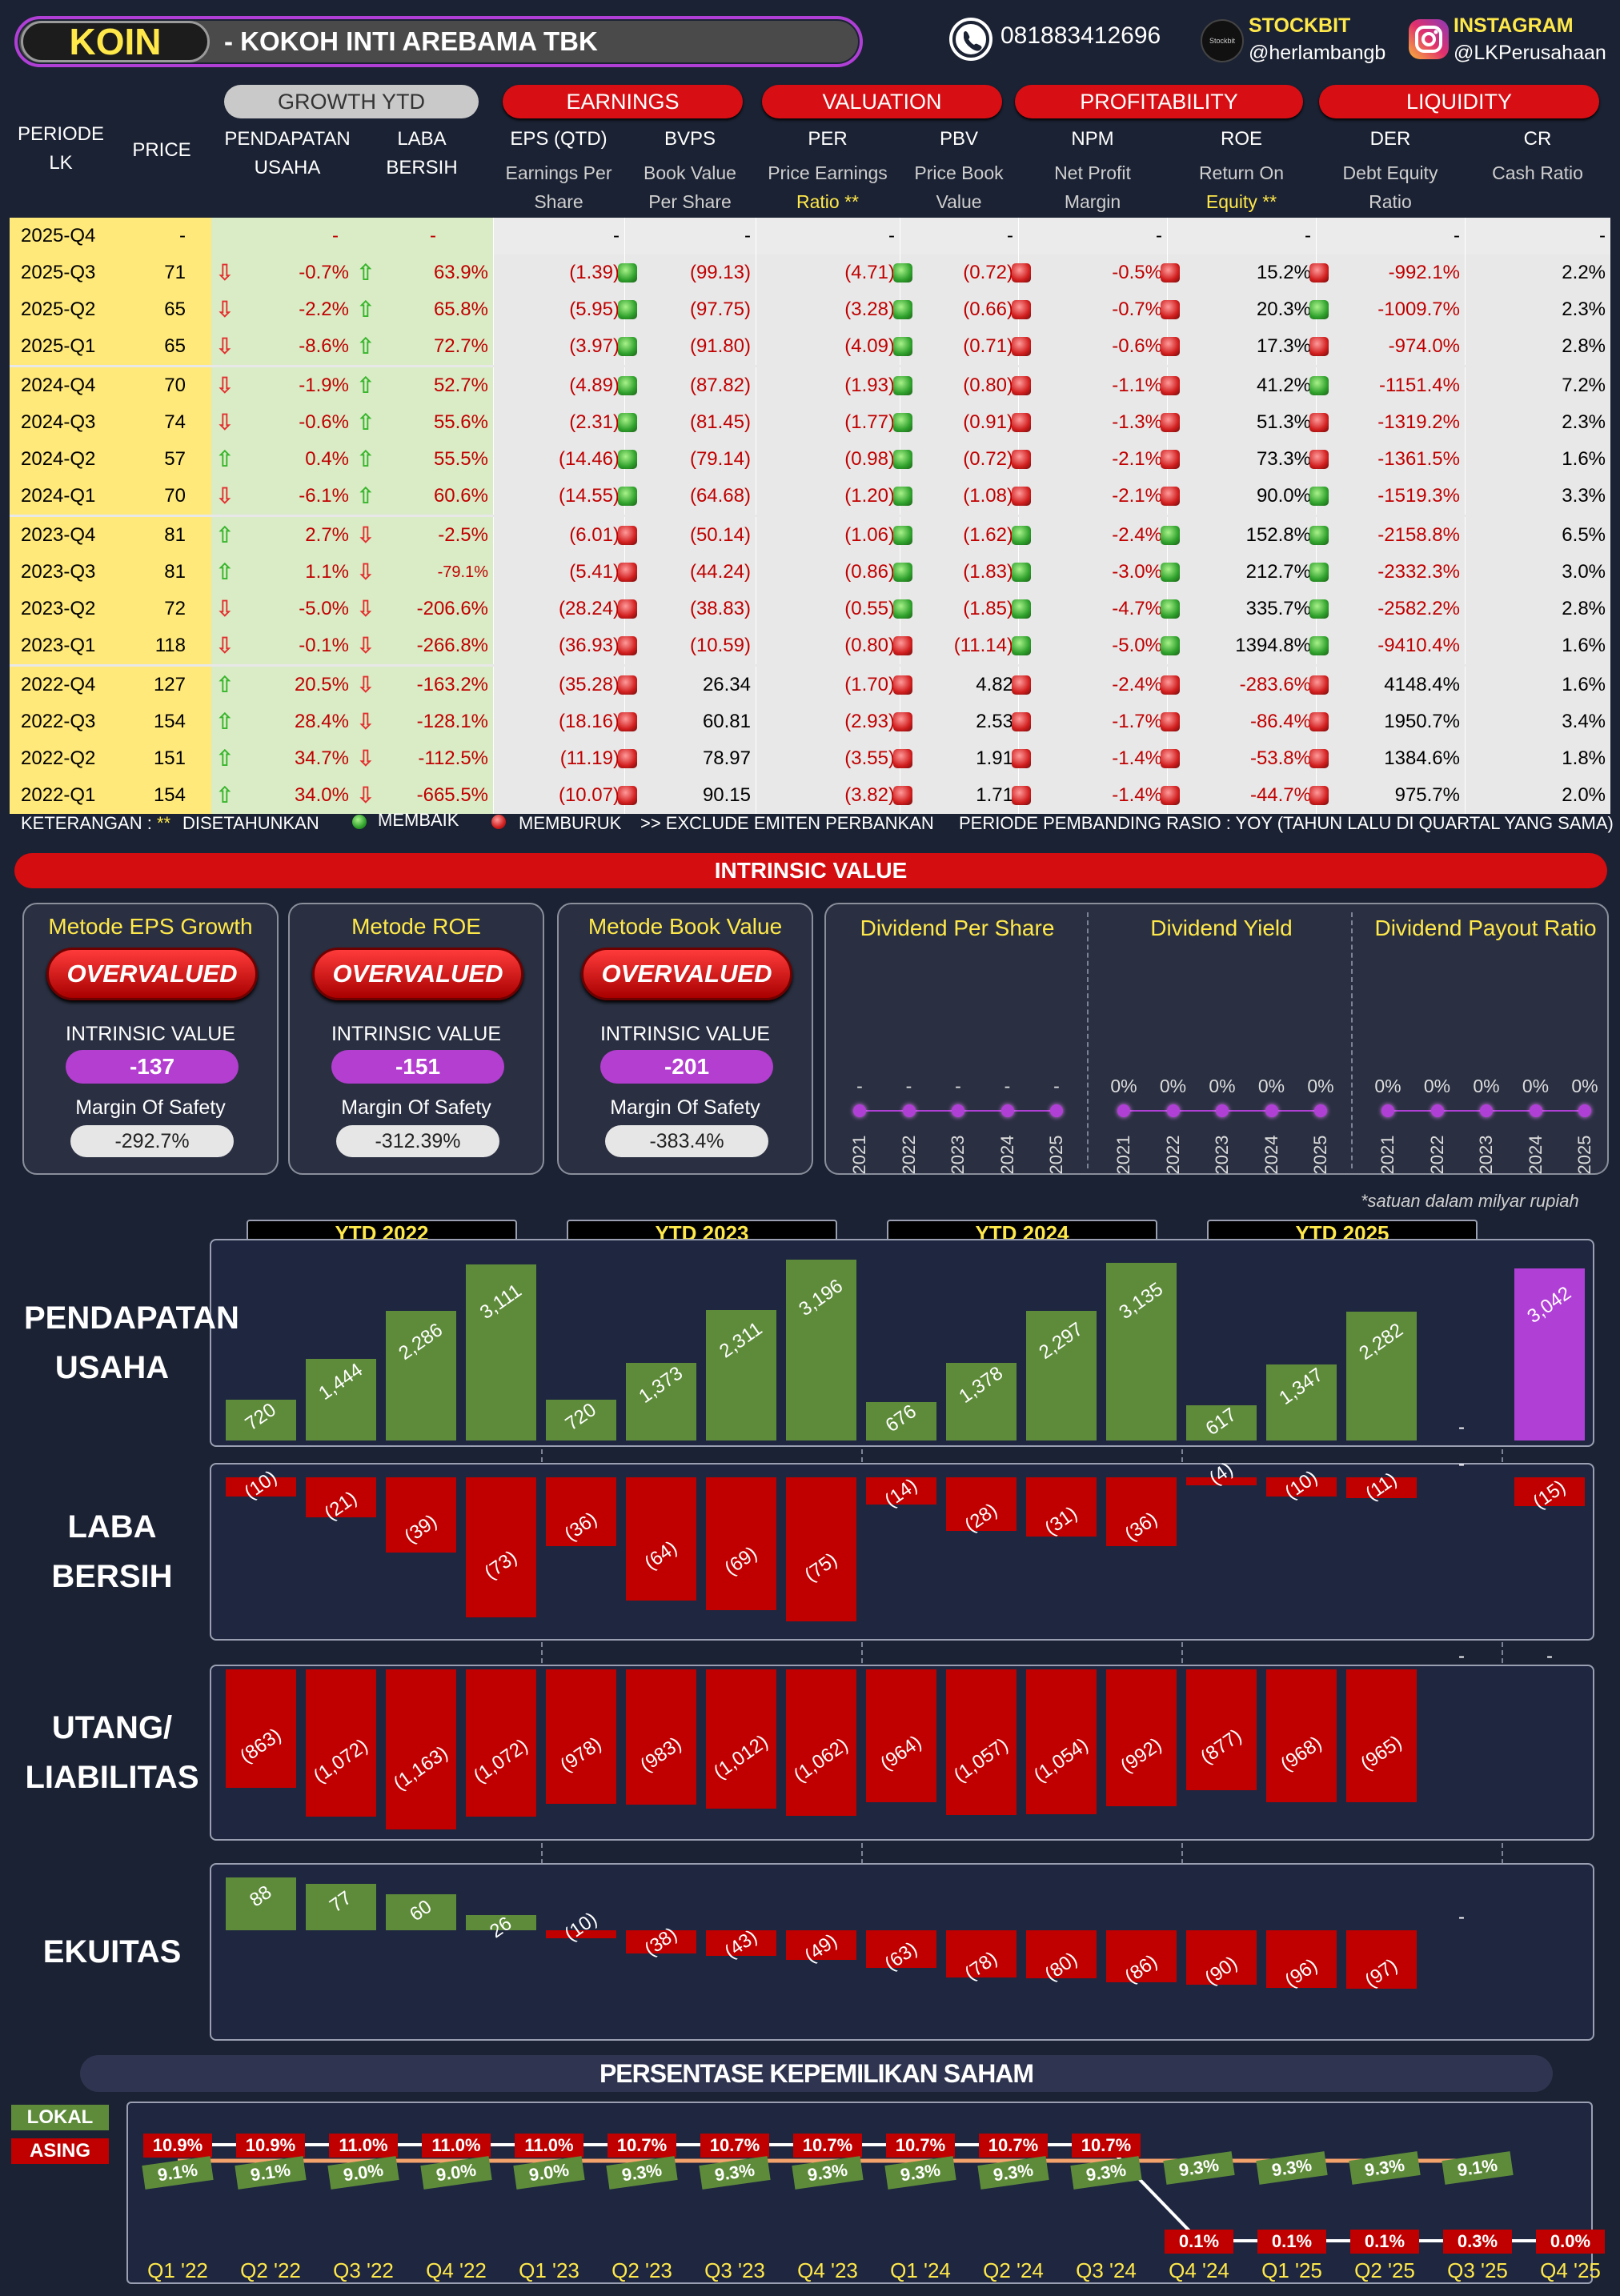 This screenshot has height=2296, width=1620. I want to click on npm-cell: -2.1%, so click(1092, 496).